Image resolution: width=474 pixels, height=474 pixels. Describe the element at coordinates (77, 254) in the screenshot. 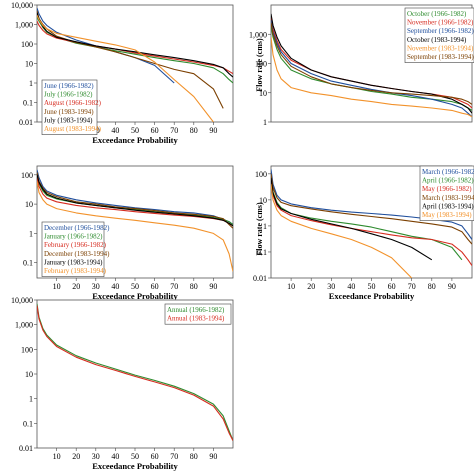

I see `legend-entry: December (1983-1994)` at that location.